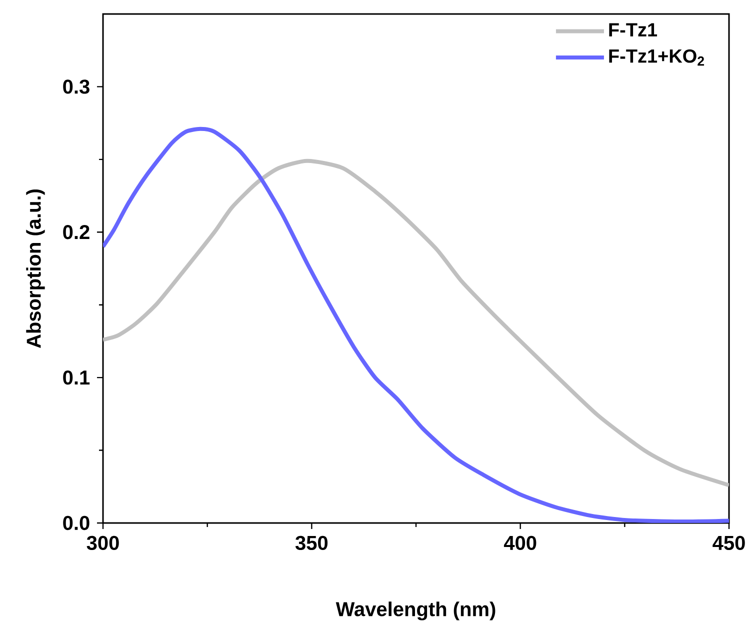 The image size is (752, 634). What do you see at coordinates (35, 268) in the screenshot?
I see `y-axis-title: Absorption (a.u.)` at bounding box center [35, 268].